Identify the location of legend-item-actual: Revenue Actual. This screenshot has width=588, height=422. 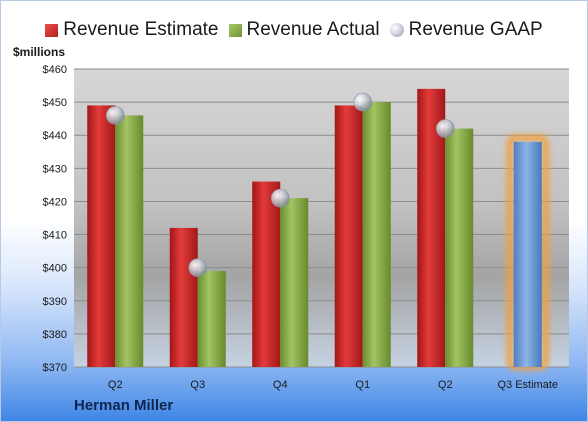
(304, 30).